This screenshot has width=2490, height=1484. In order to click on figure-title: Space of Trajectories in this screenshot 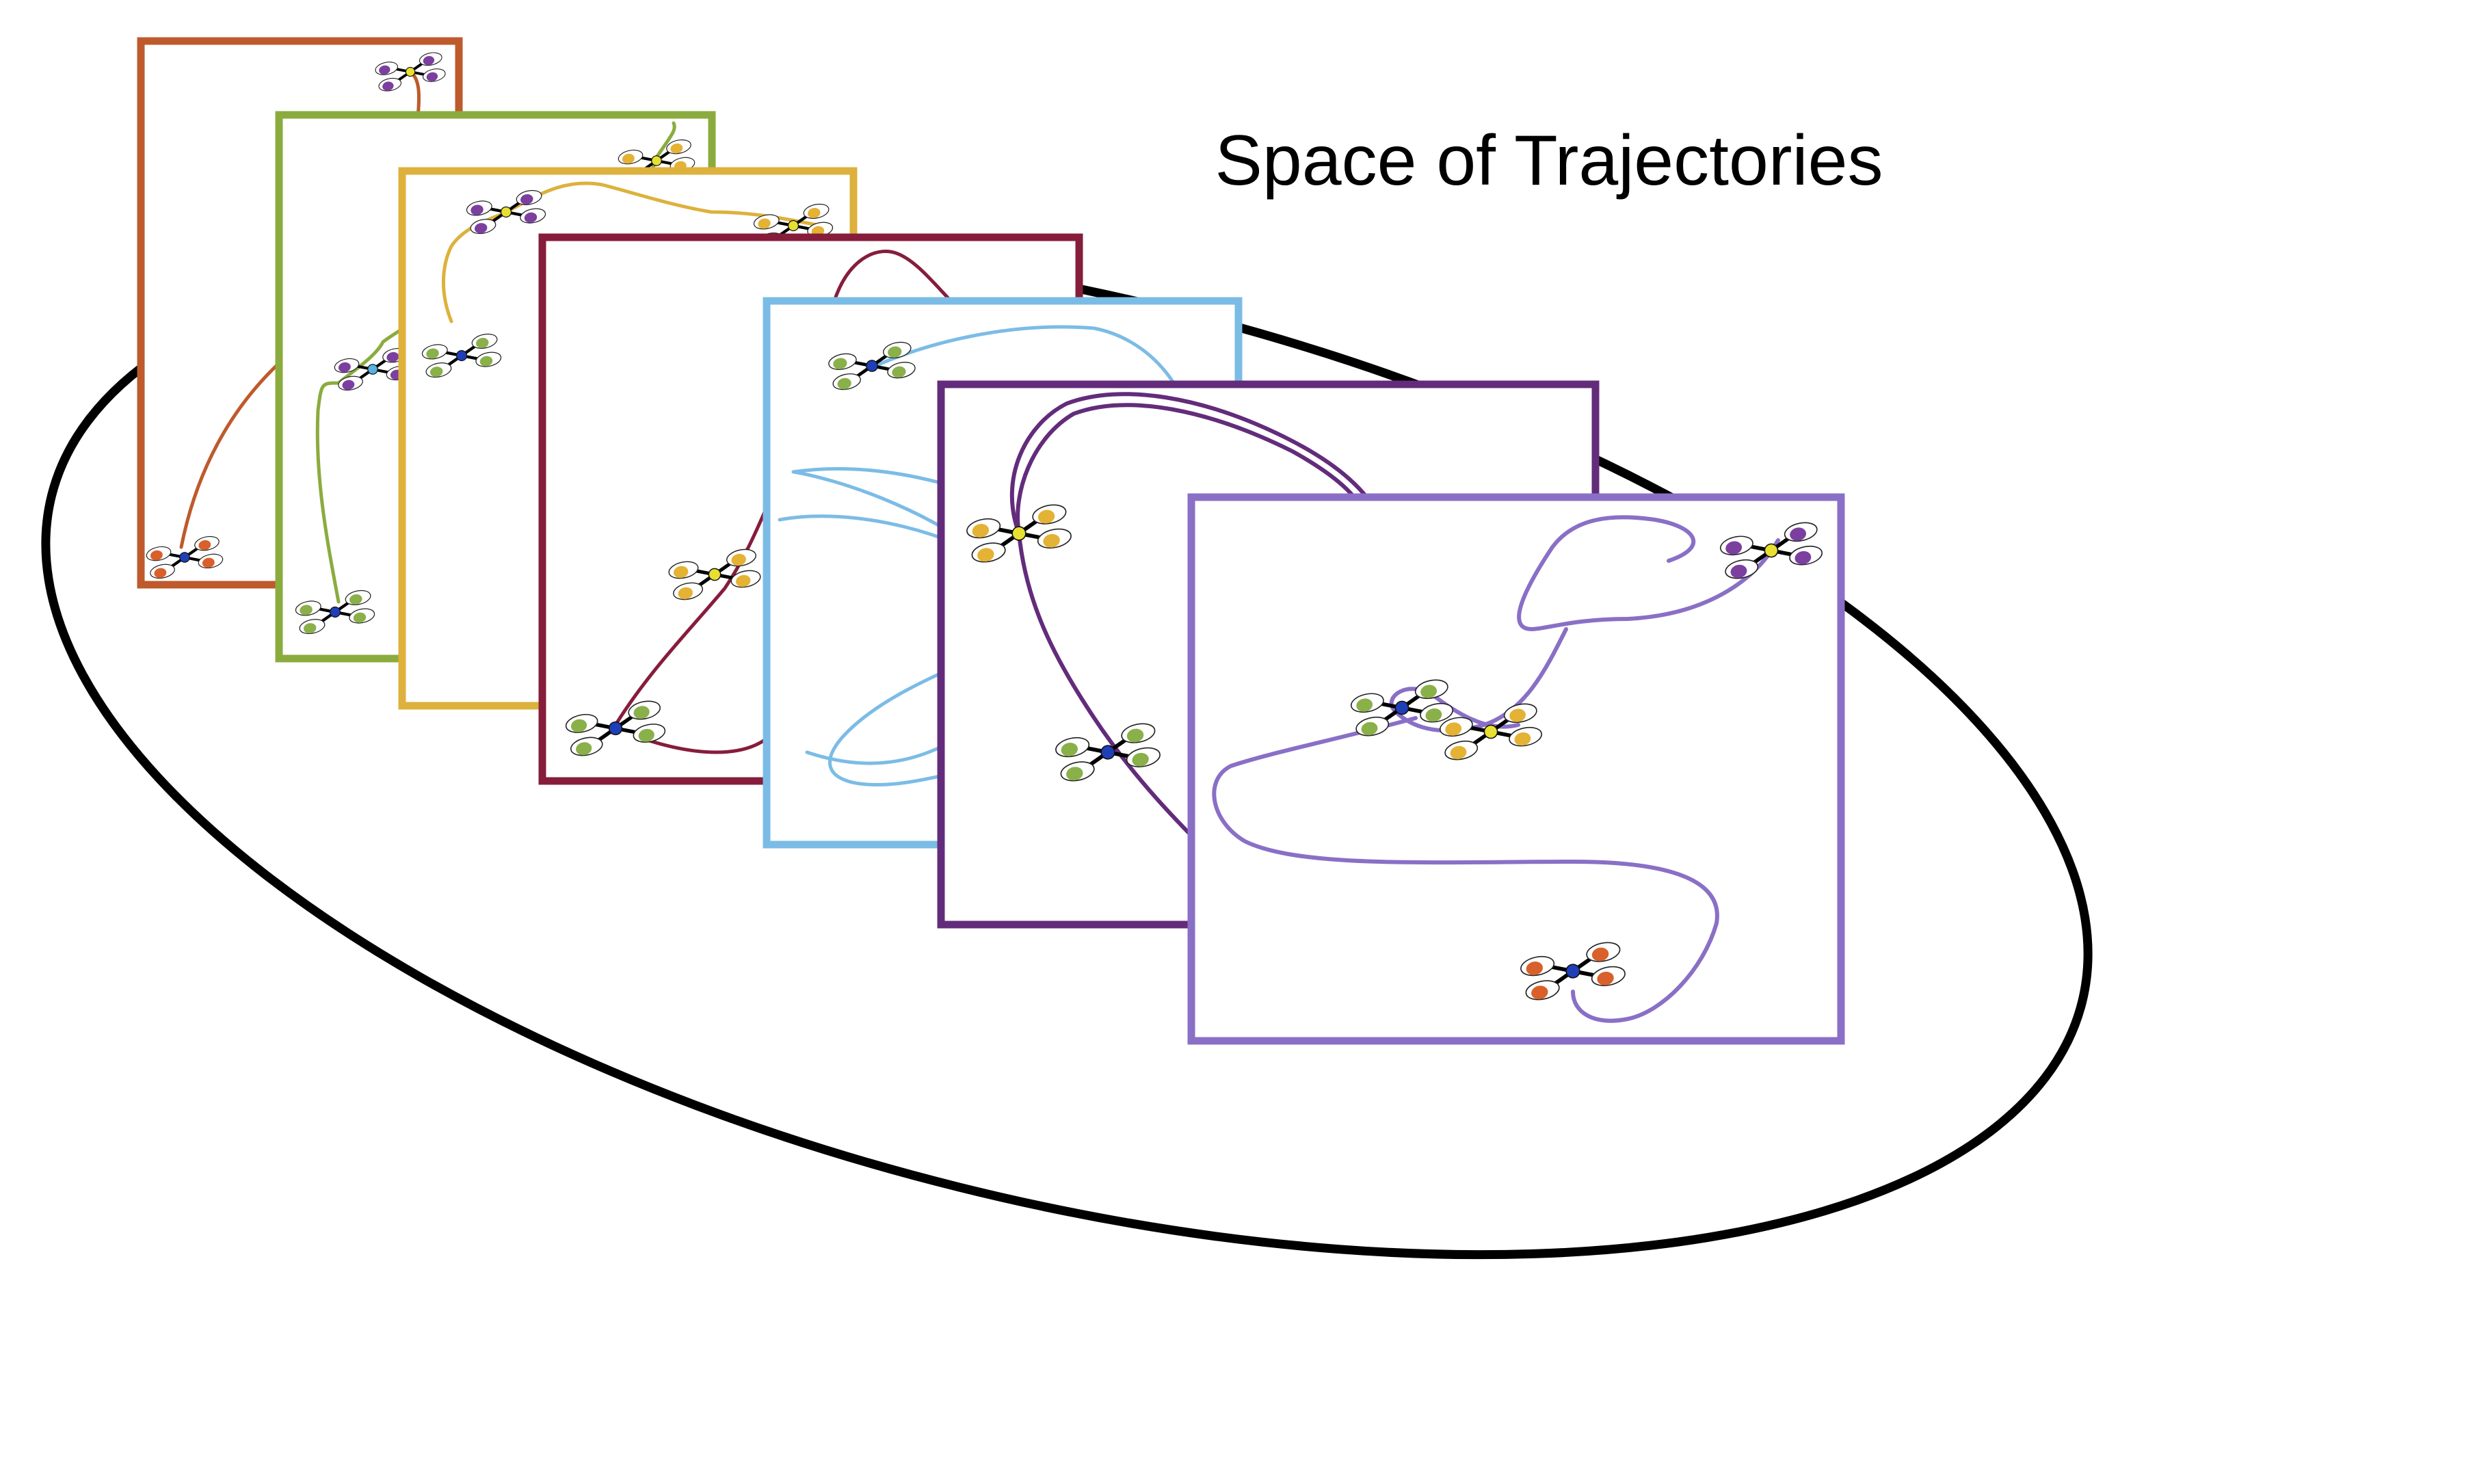, I will do `click(1549, 160)`.